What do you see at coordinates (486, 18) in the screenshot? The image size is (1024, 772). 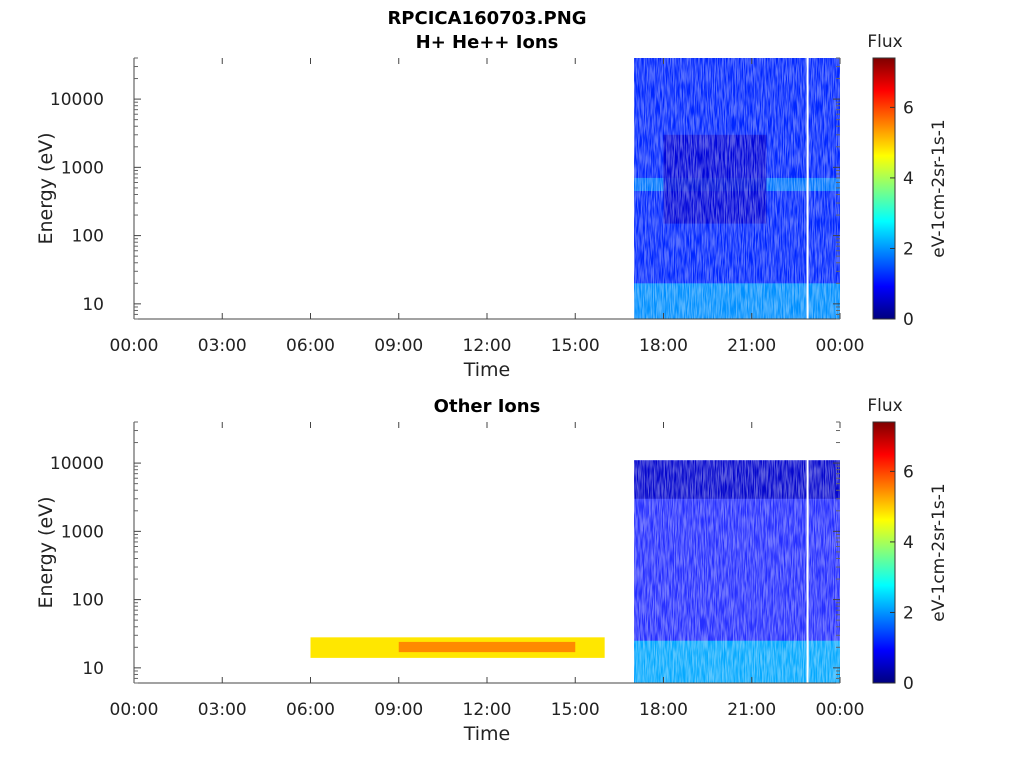 I see `figure-title: RPCICA160703.PNG` at bounding box center [486, 18].